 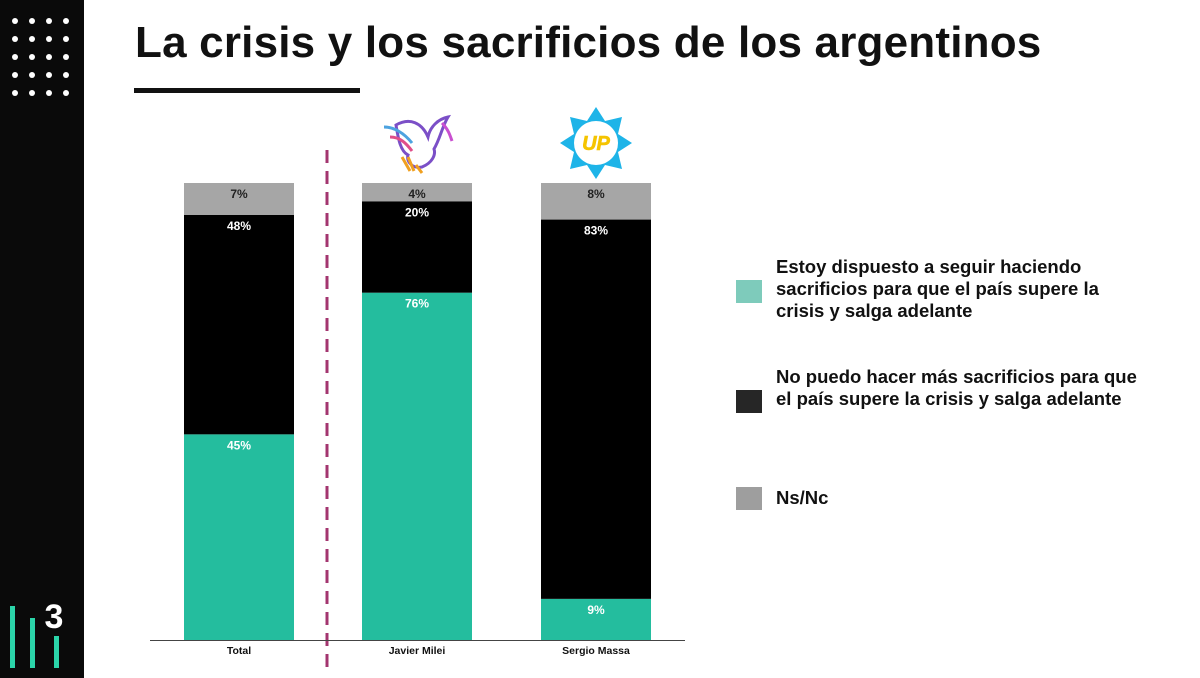 What do you see at coordinates (417, 651) in the screenshot?
I see `x-tick-label: Javier Milei` at bounding box center [417, 651].